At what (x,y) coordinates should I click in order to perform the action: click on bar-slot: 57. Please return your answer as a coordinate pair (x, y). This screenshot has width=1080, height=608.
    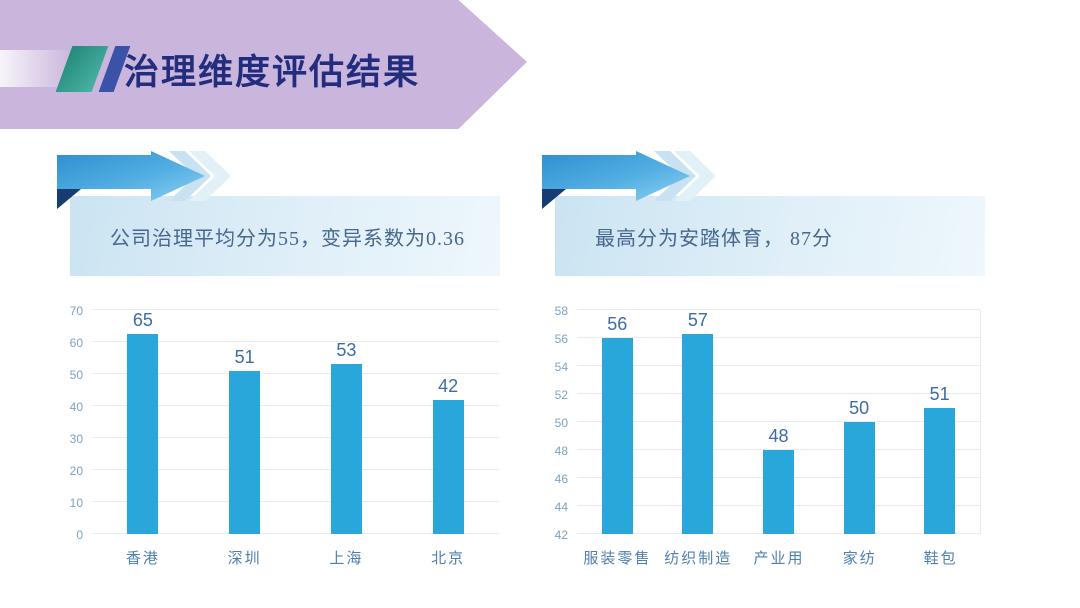
    Looking at the image, I should click on (698, 422).